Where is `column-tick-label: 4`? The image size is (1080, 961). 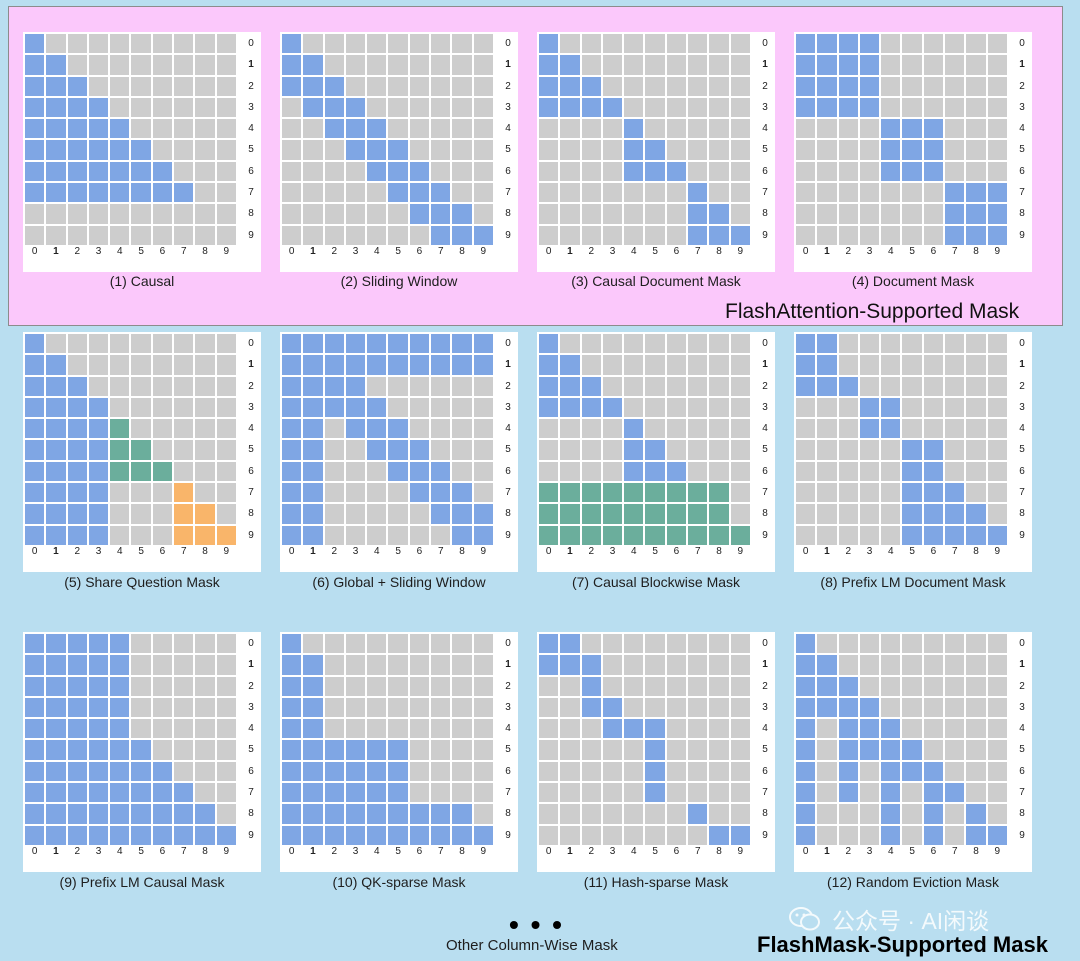 column-tick-label: 4 is located at coordinates (120, 551).